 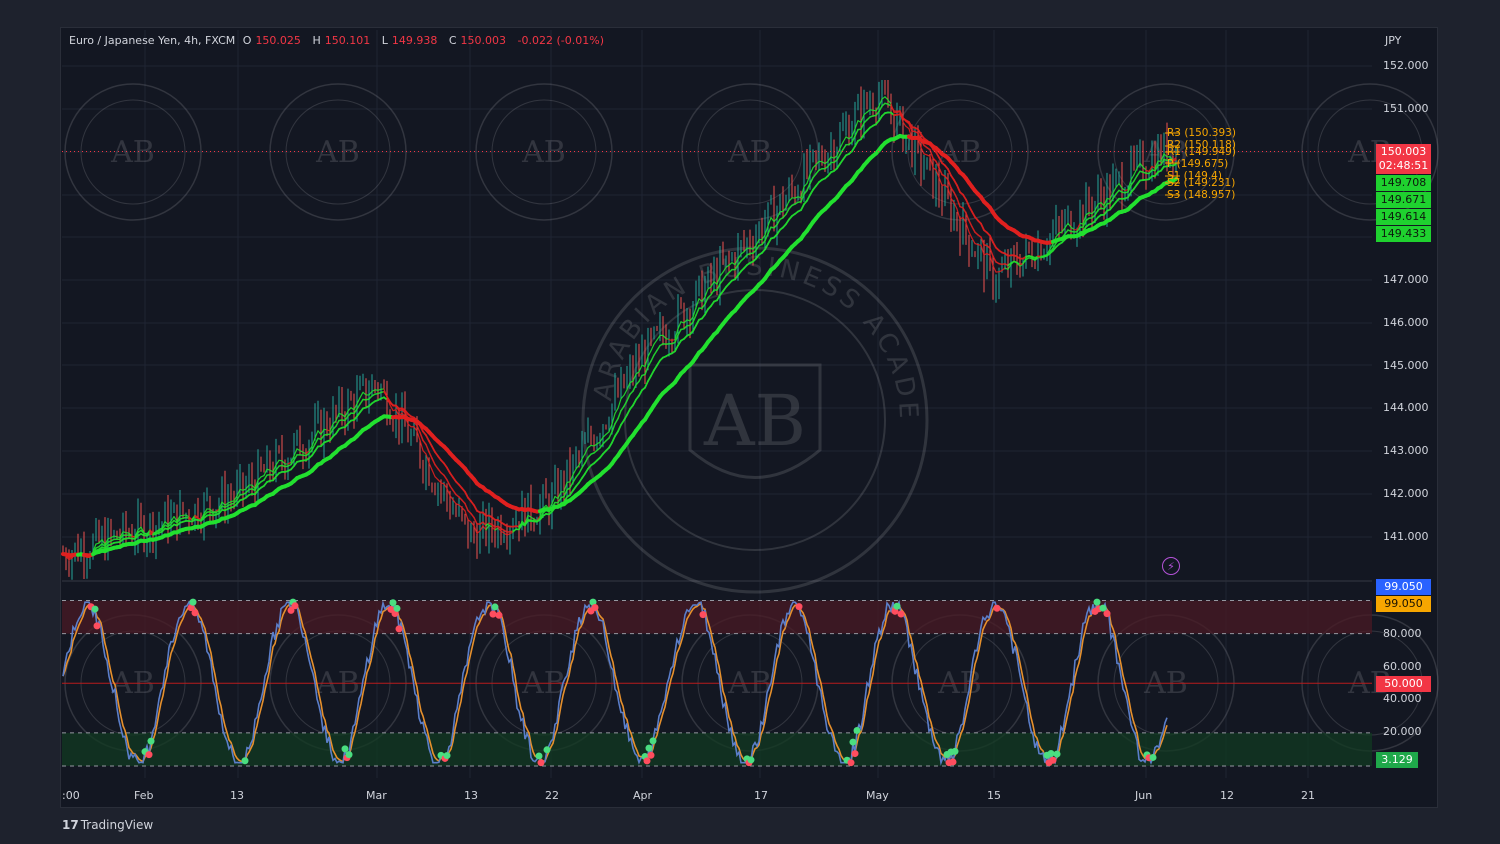 I want to click on low-label: L, so click(x=384, y=40).